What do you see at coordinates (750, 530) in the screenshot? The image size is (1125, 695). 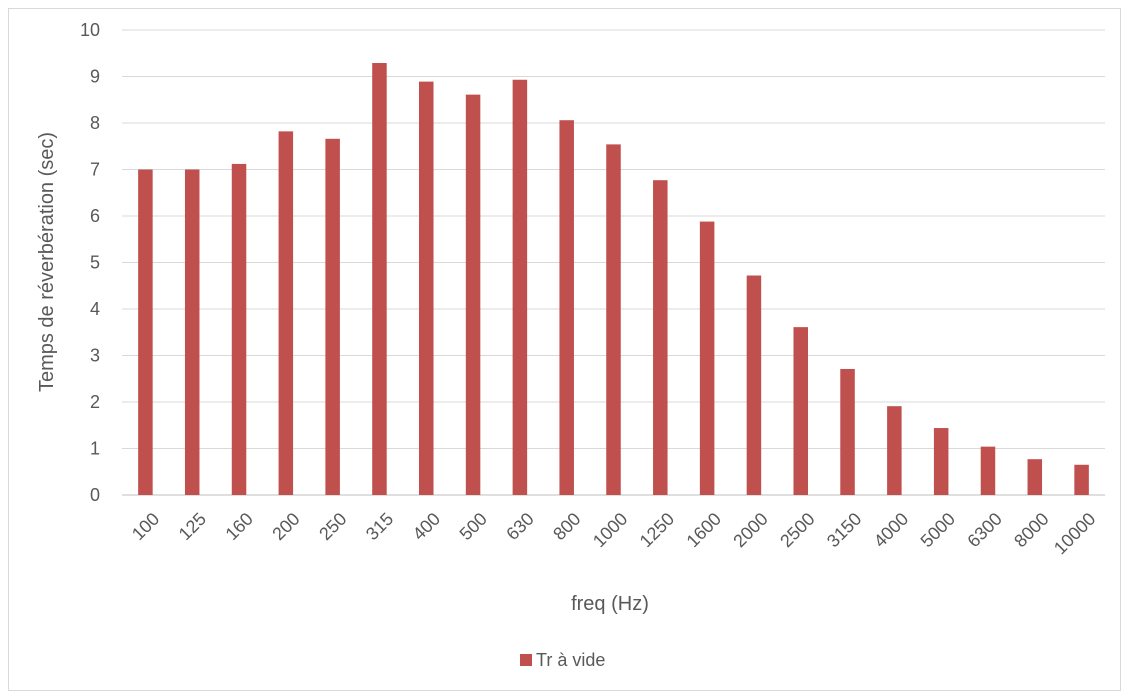 I see `x-tick-label: 2000` at bounding box center [750, 530].